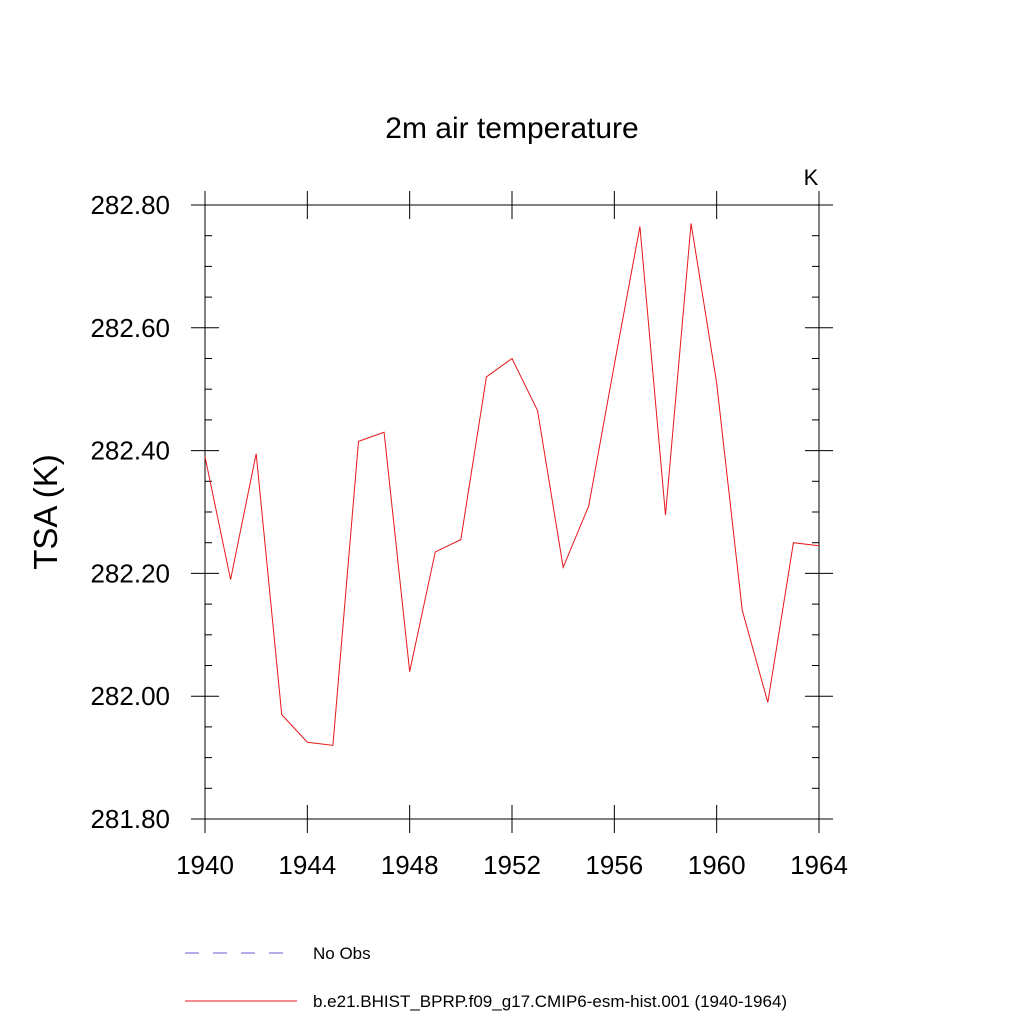  I want to click on y-tick-label: 282.00, so click(130, 696).